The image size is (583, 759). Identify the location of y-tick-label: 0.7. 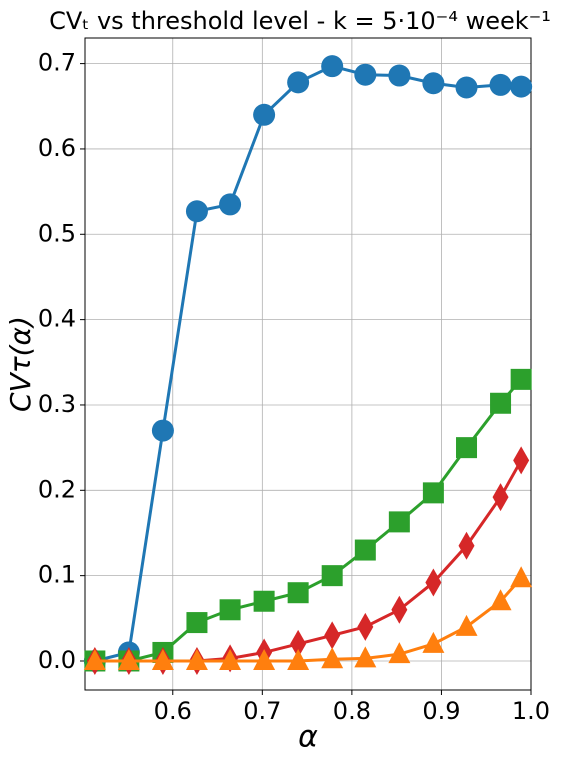
(57, 63).